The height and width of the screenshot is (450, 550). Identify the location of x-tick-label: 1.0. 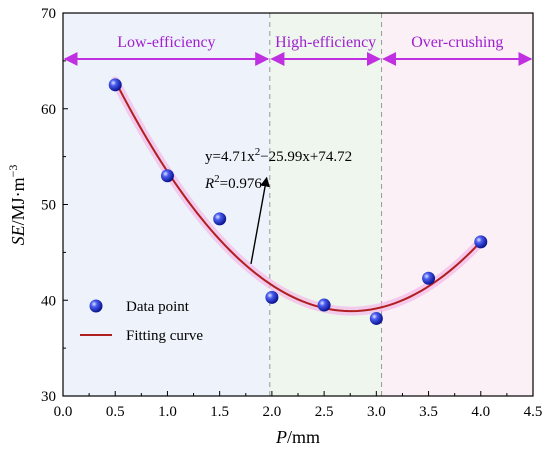
(167, 412).